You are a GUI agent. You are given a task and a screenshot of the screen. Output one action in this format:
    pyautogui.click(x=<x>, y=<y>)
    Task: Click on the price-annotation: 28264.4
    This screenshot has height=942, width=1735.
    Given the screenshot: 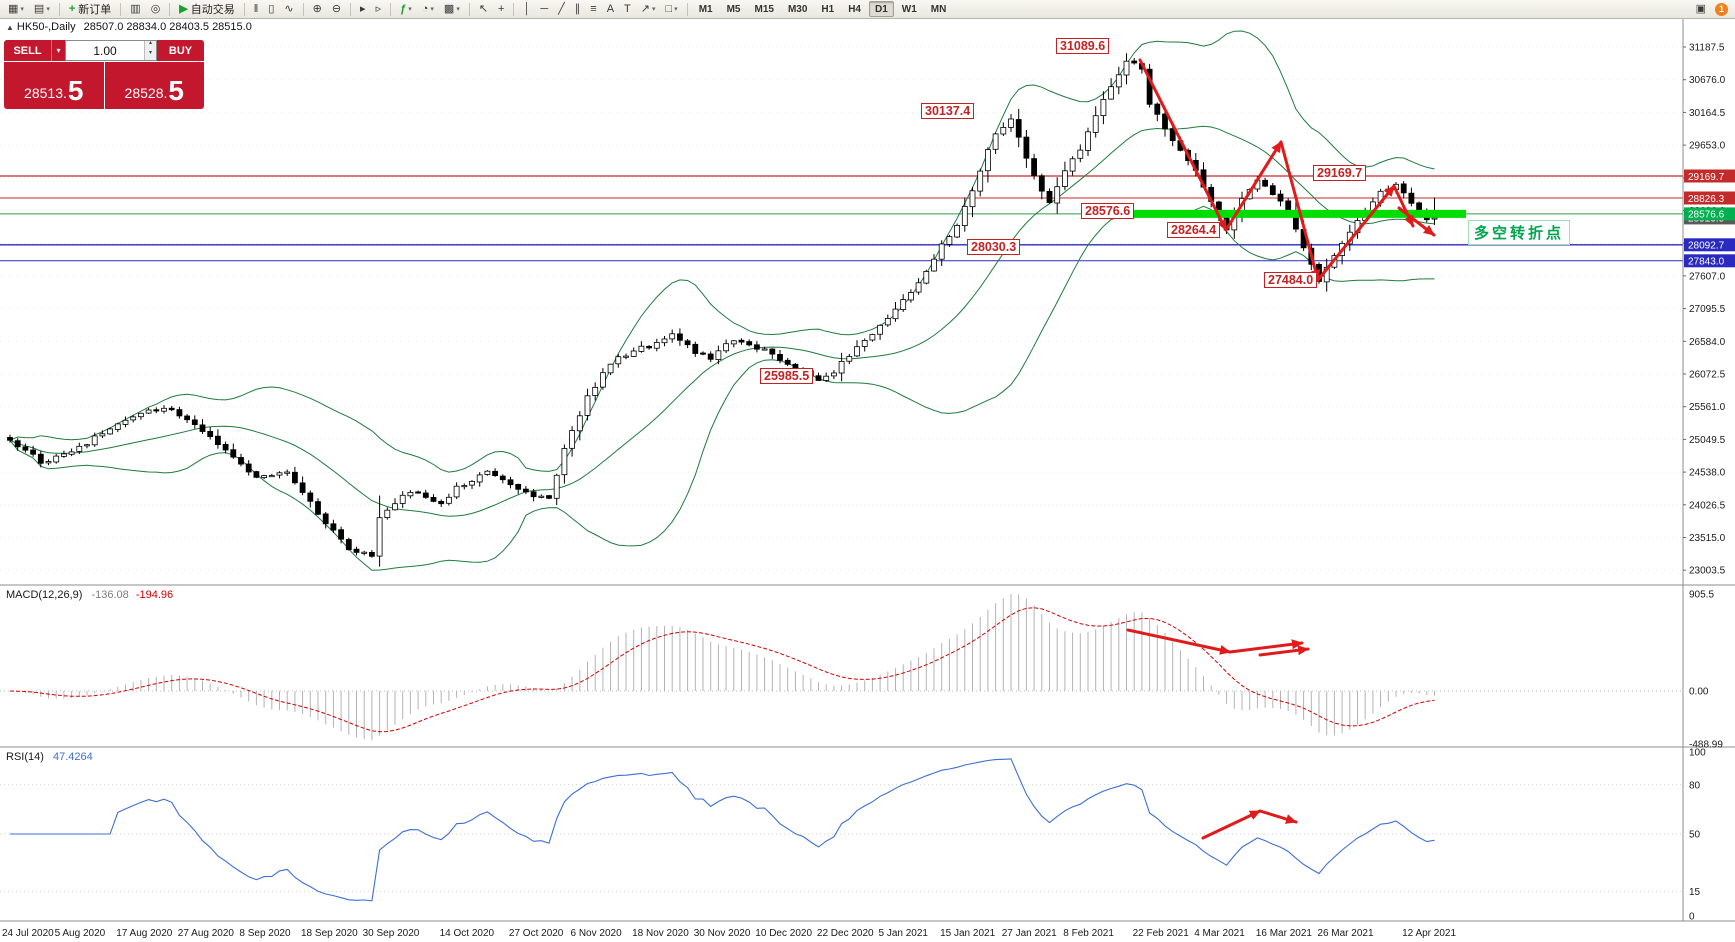 What is the action you would take?
    pyautogui.click(x=1194, y=230)
    